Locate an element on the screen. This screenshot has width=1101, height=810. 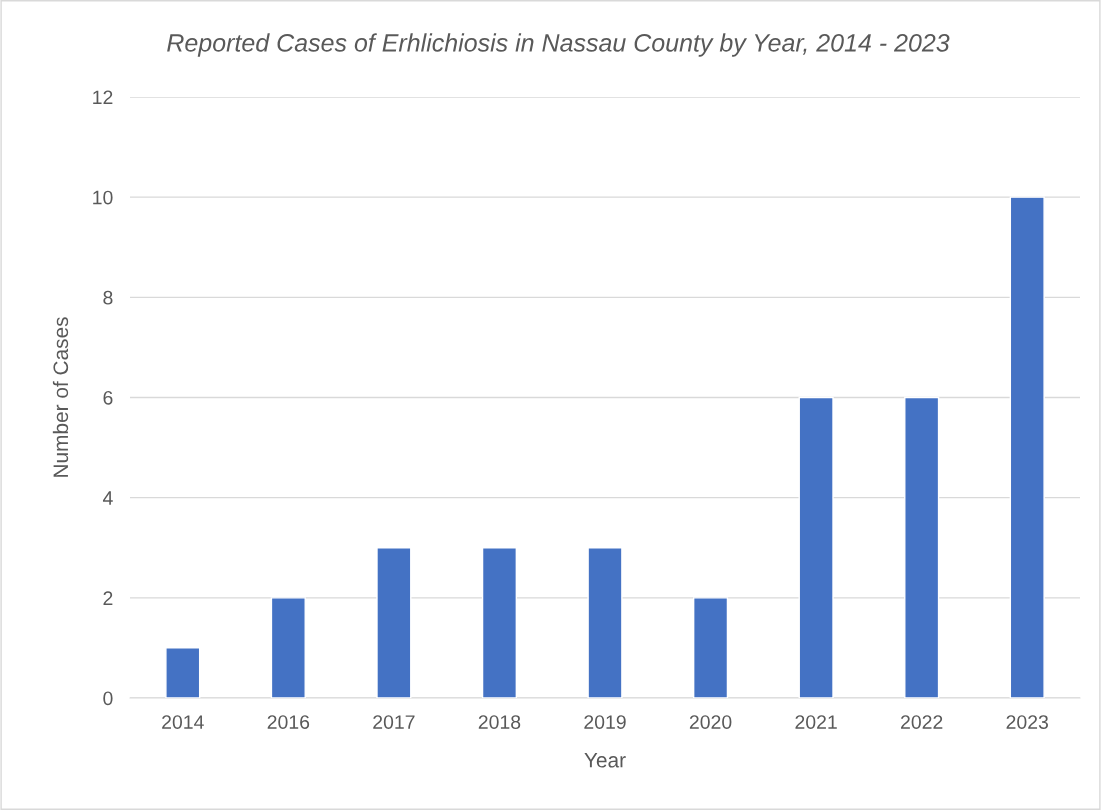
y-tick-label: 8 is located at coordinates (108, 297).